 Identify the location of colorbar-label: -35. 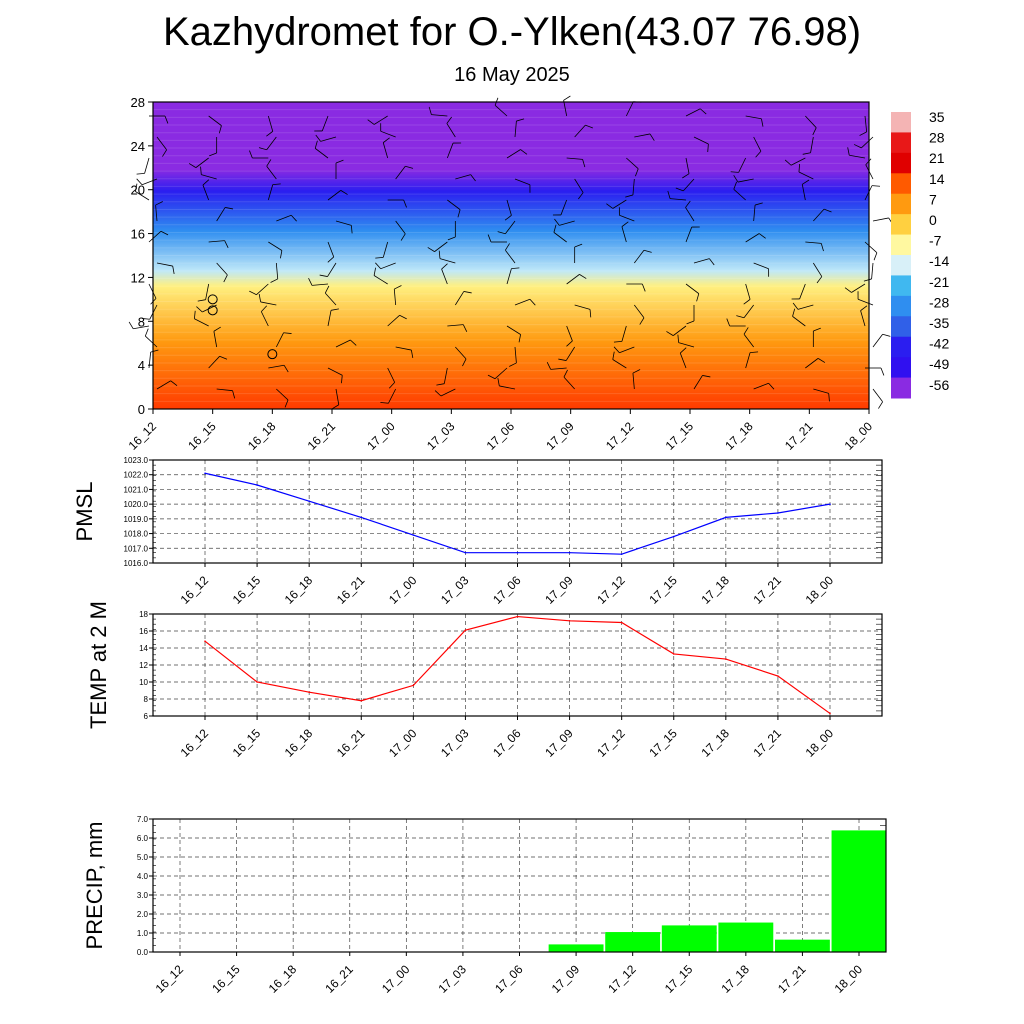
(939, 323).